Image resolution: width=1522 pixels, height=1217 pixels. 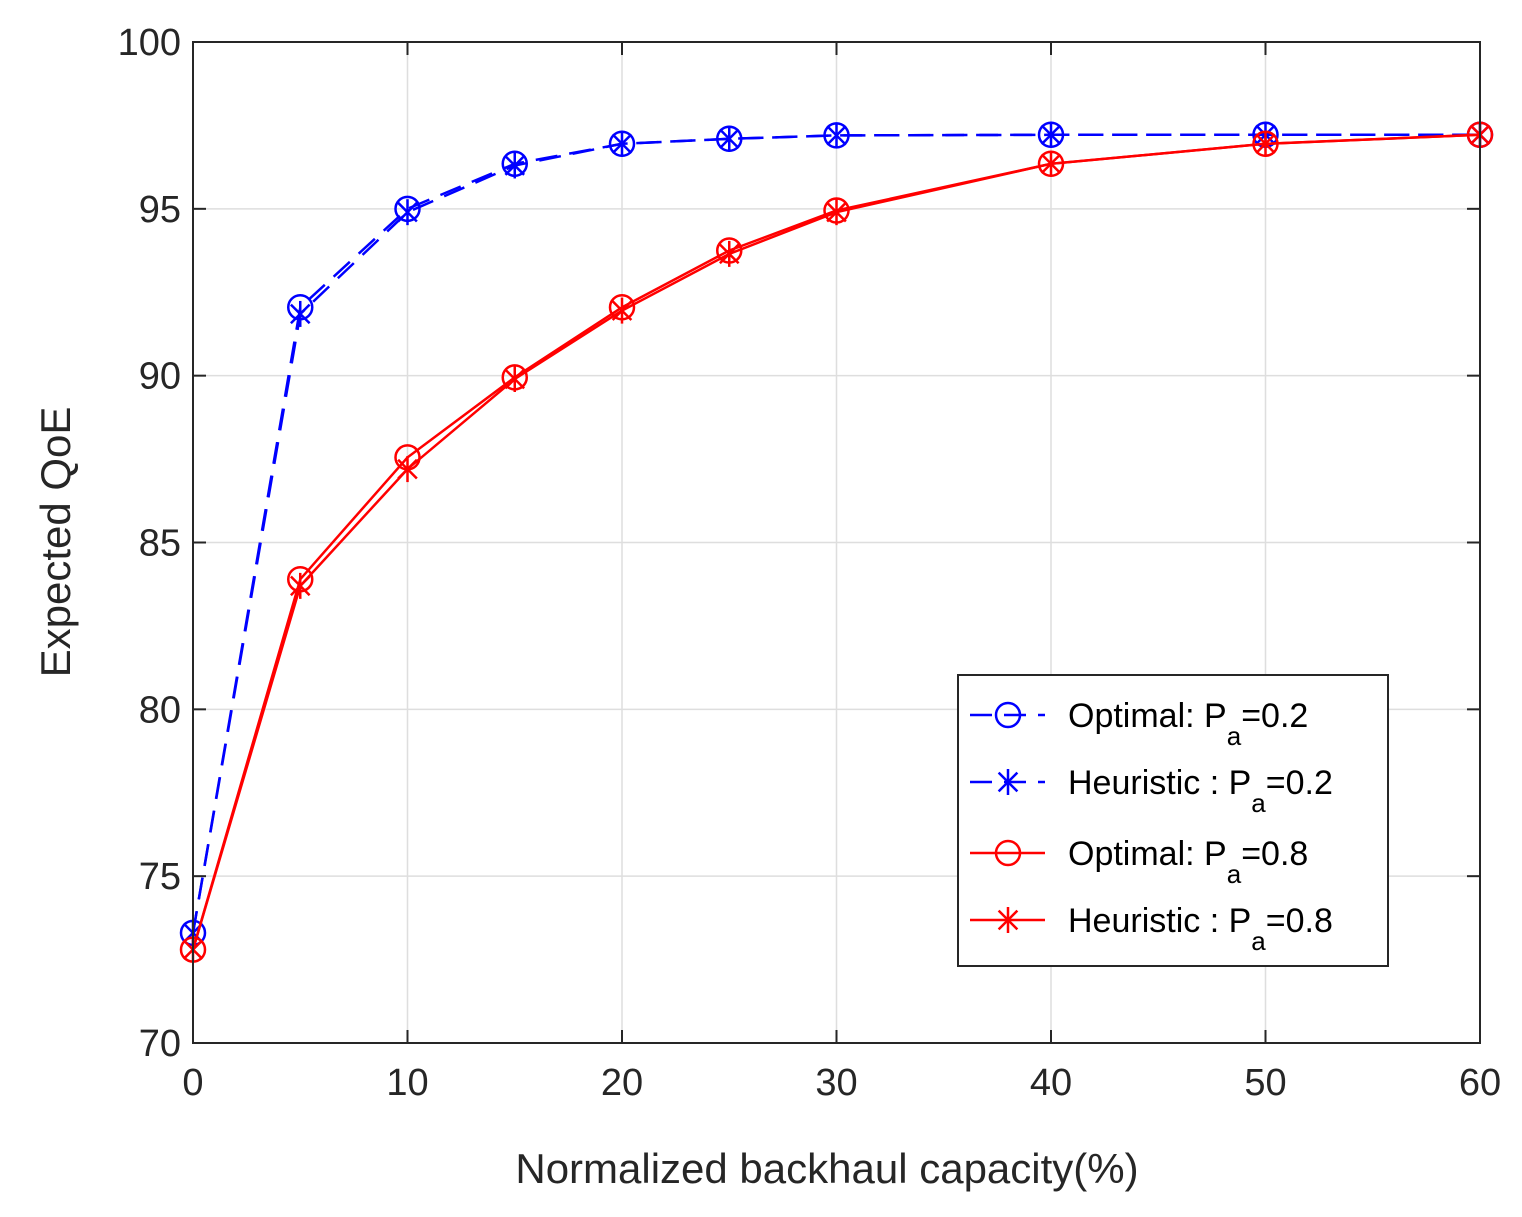 I want to click on y-tick-label: 90, so click(x=160, y=377).